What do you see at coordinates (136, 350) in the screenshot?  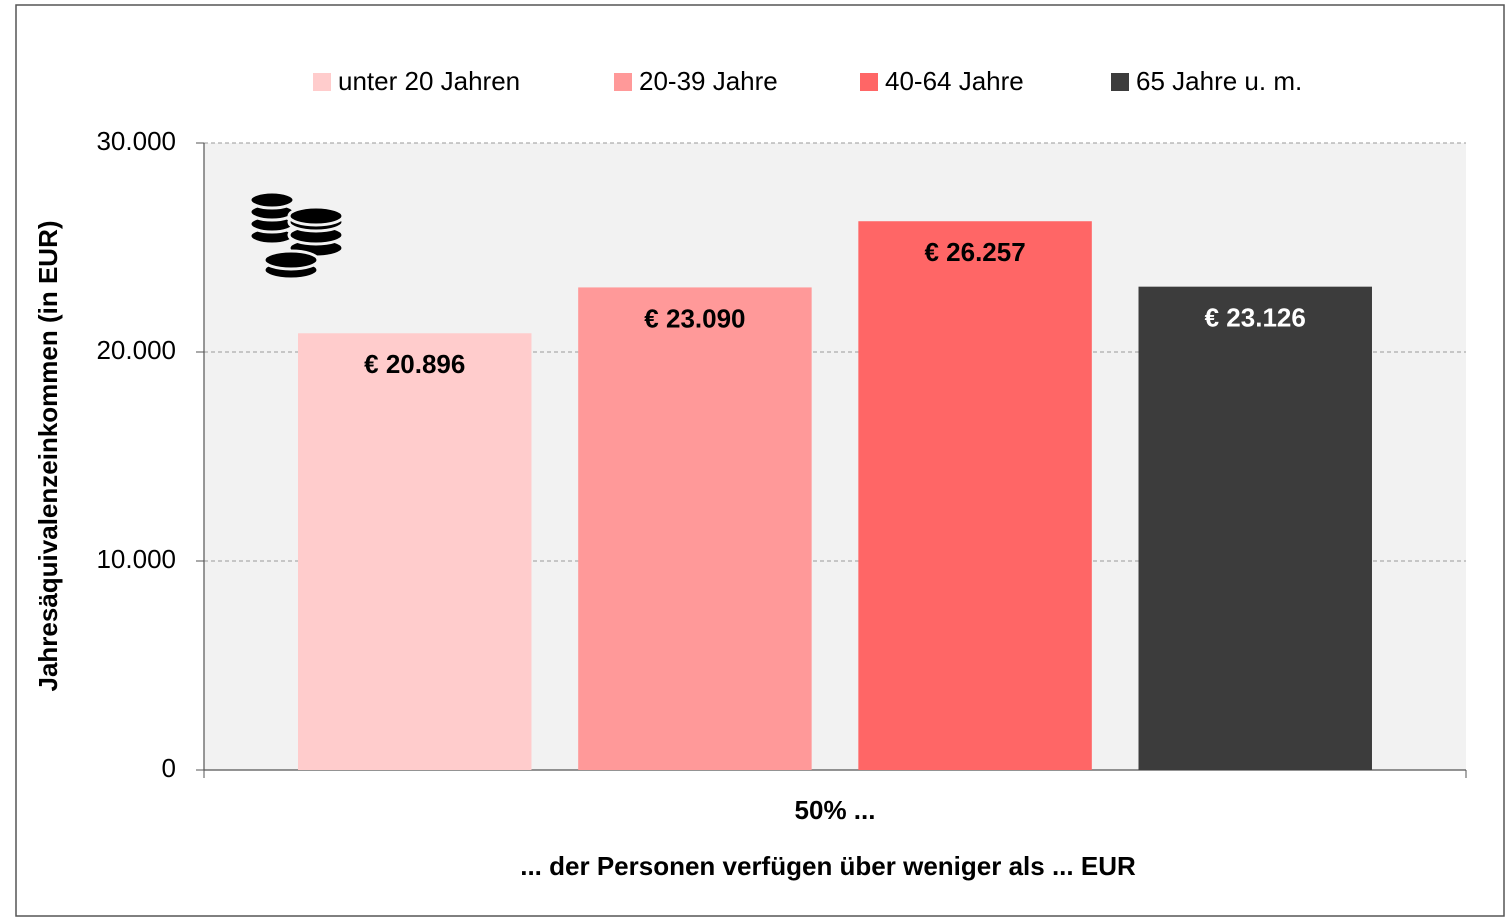 I see `y-tick-label: 20.000` at bounding box center [136, 350].